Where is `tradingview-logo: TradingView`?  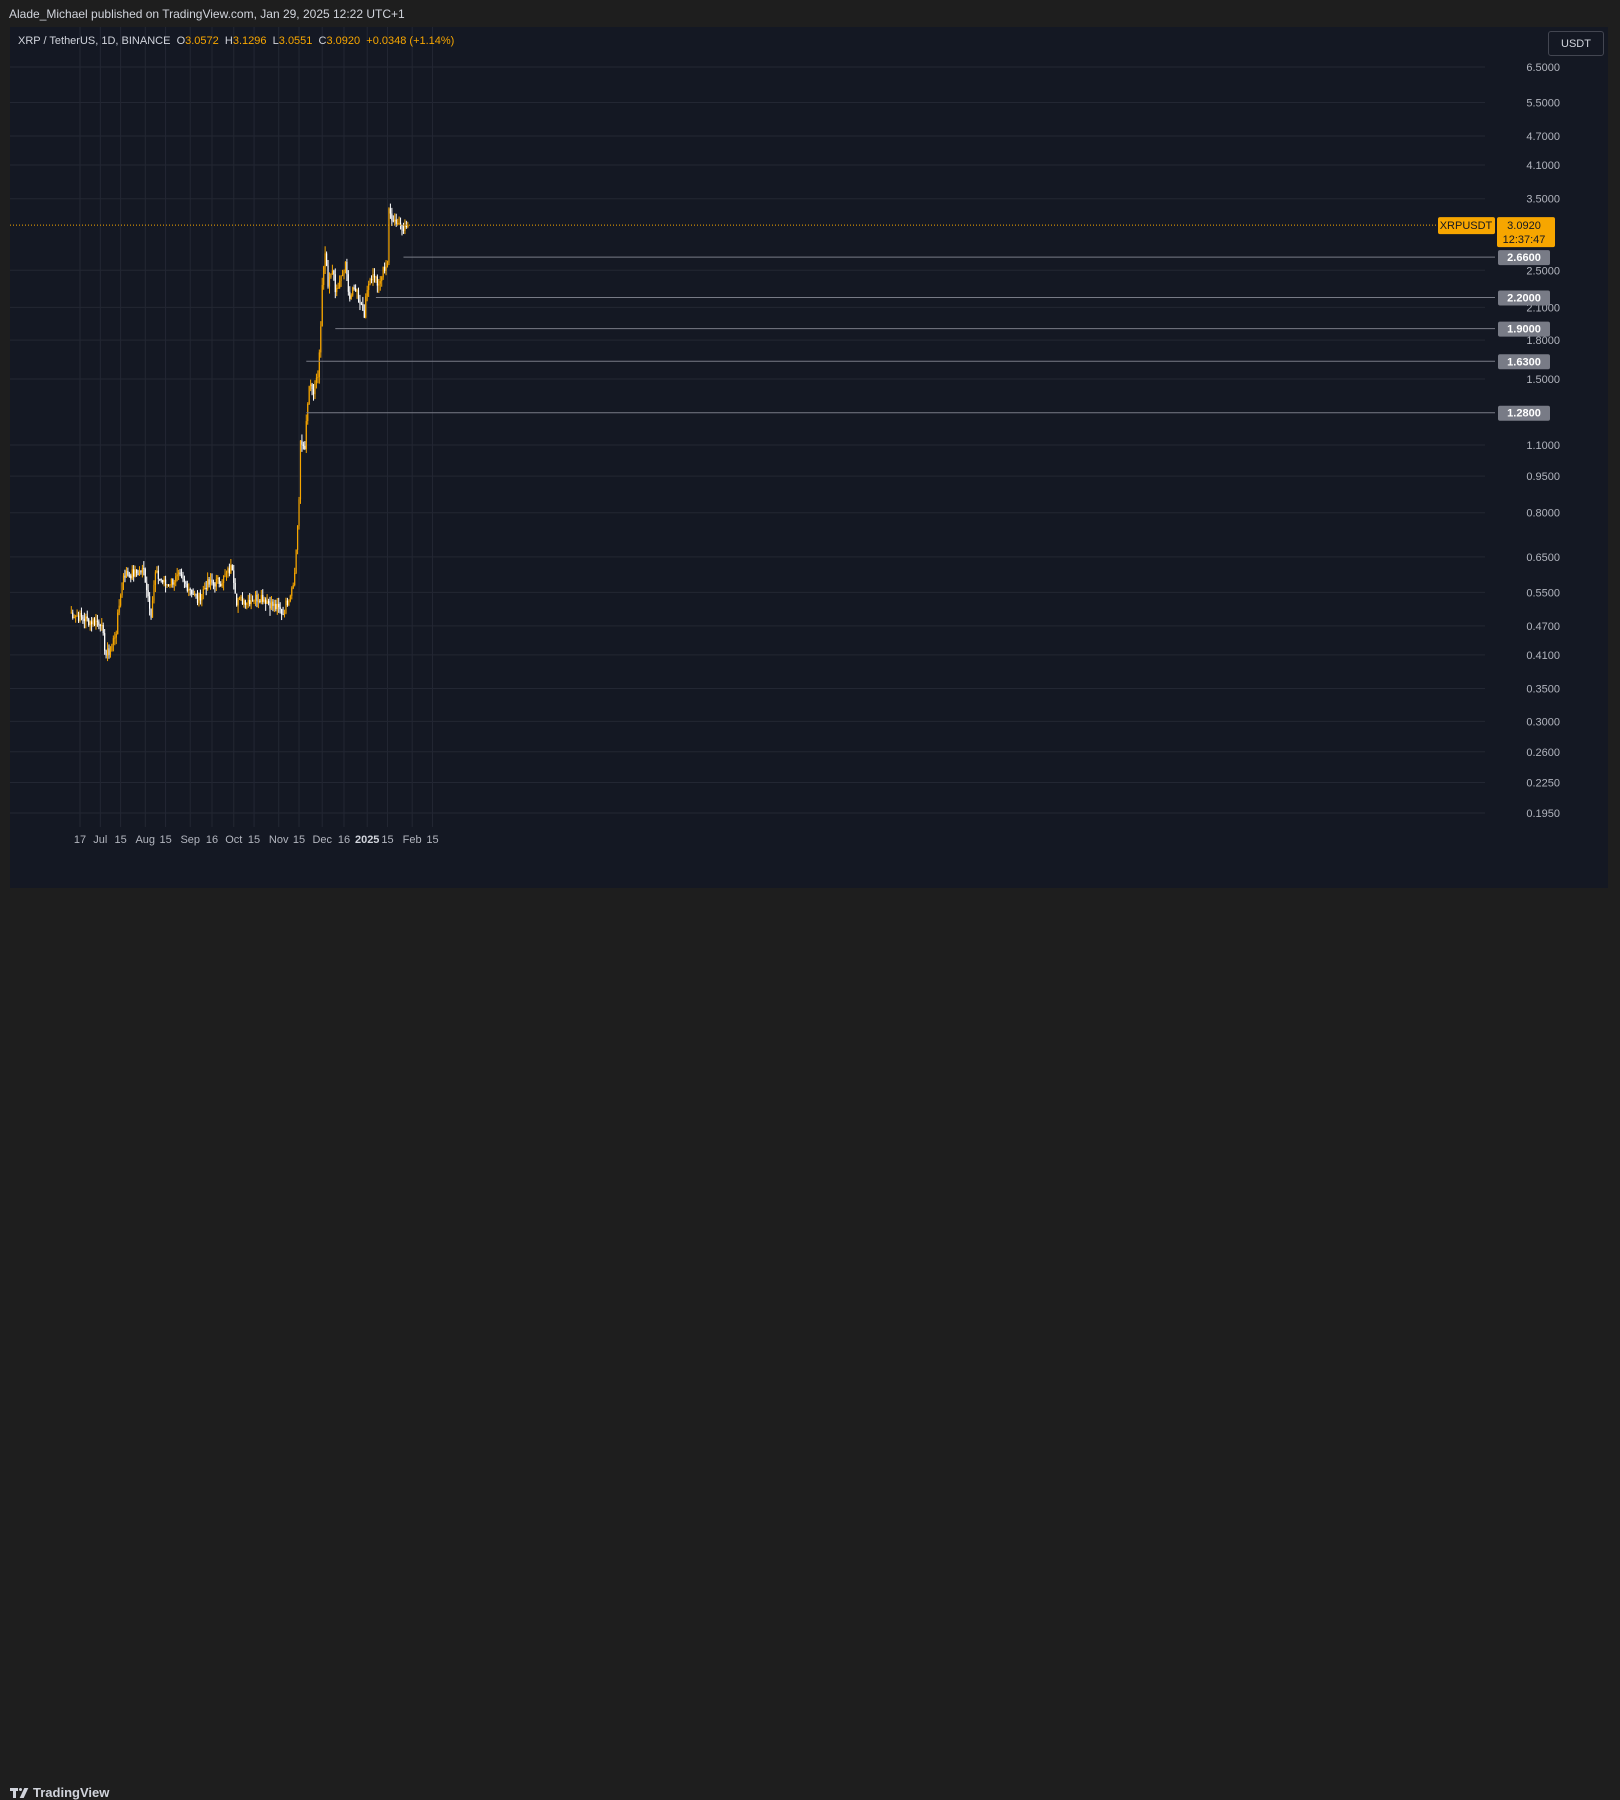
tradingview-logo: TradingView is located at coordinates (59, 1792).